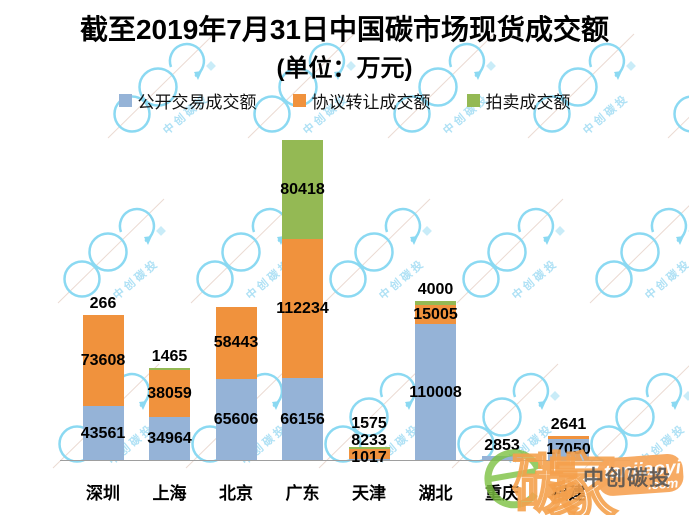 The width and height of the screenshot is (689, 515). Describe the element at coordinates (568, 493) in the screenshot. I see `x-axis-label-福建: 福建` at that location.